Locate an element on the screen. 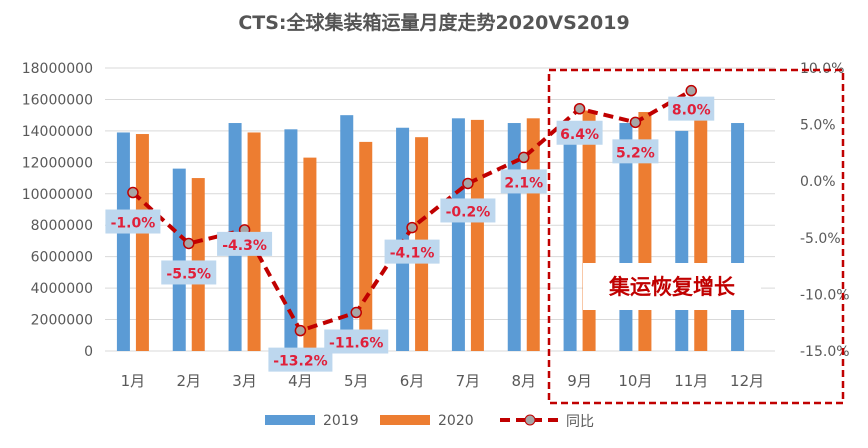 This screenshot has width=868, height=448. legend-label: 2019 is located at coordinates (341, 421).